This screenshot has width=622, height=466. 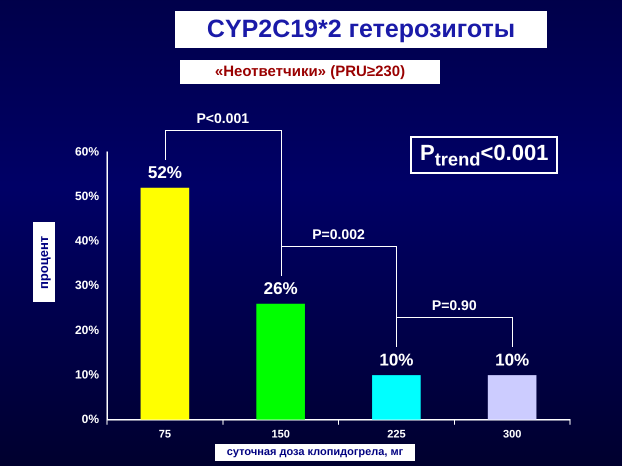 I want to click on text: P<0.001, so click(x=223, y=118).